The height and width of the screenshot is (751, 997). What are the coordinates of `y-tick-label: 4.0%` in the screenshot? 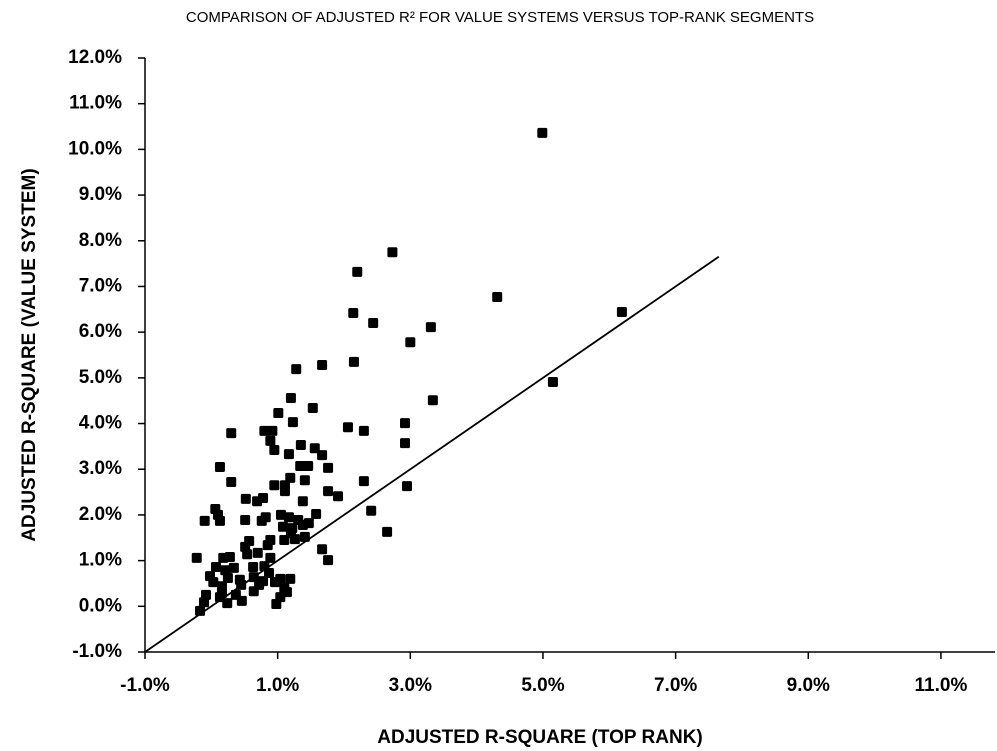 It's located at (100, 423).